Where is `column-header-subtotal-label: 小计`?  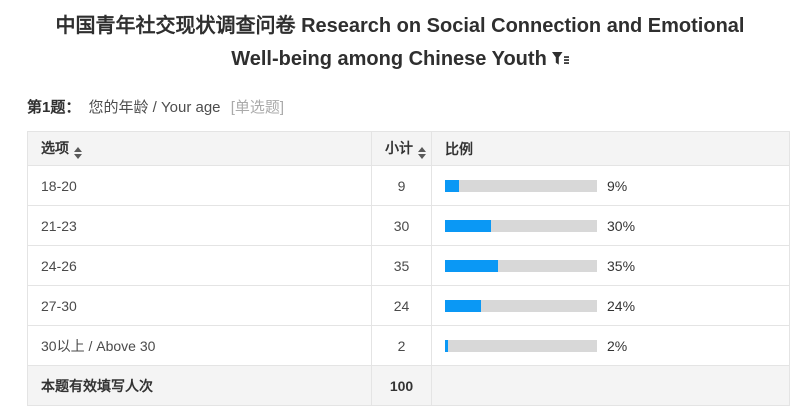
column-header-subtotal-label: 小计 is located at coordinates (399, 148).